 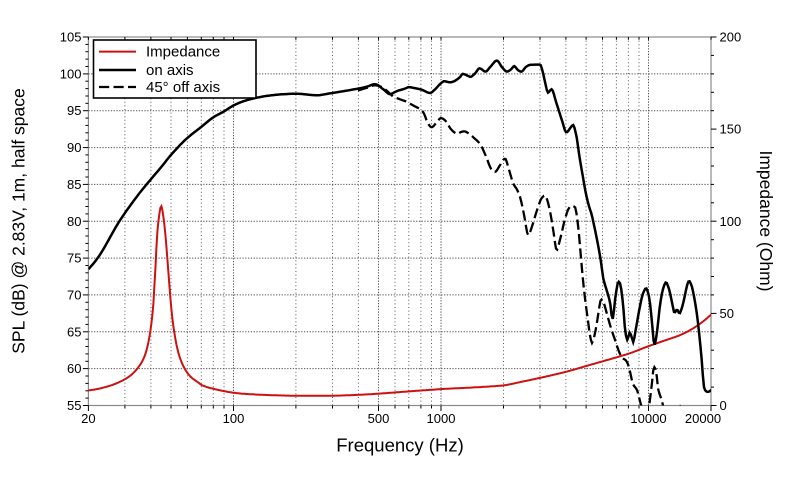 I want to click on svg-text: 20, so click(x=88, y=418).